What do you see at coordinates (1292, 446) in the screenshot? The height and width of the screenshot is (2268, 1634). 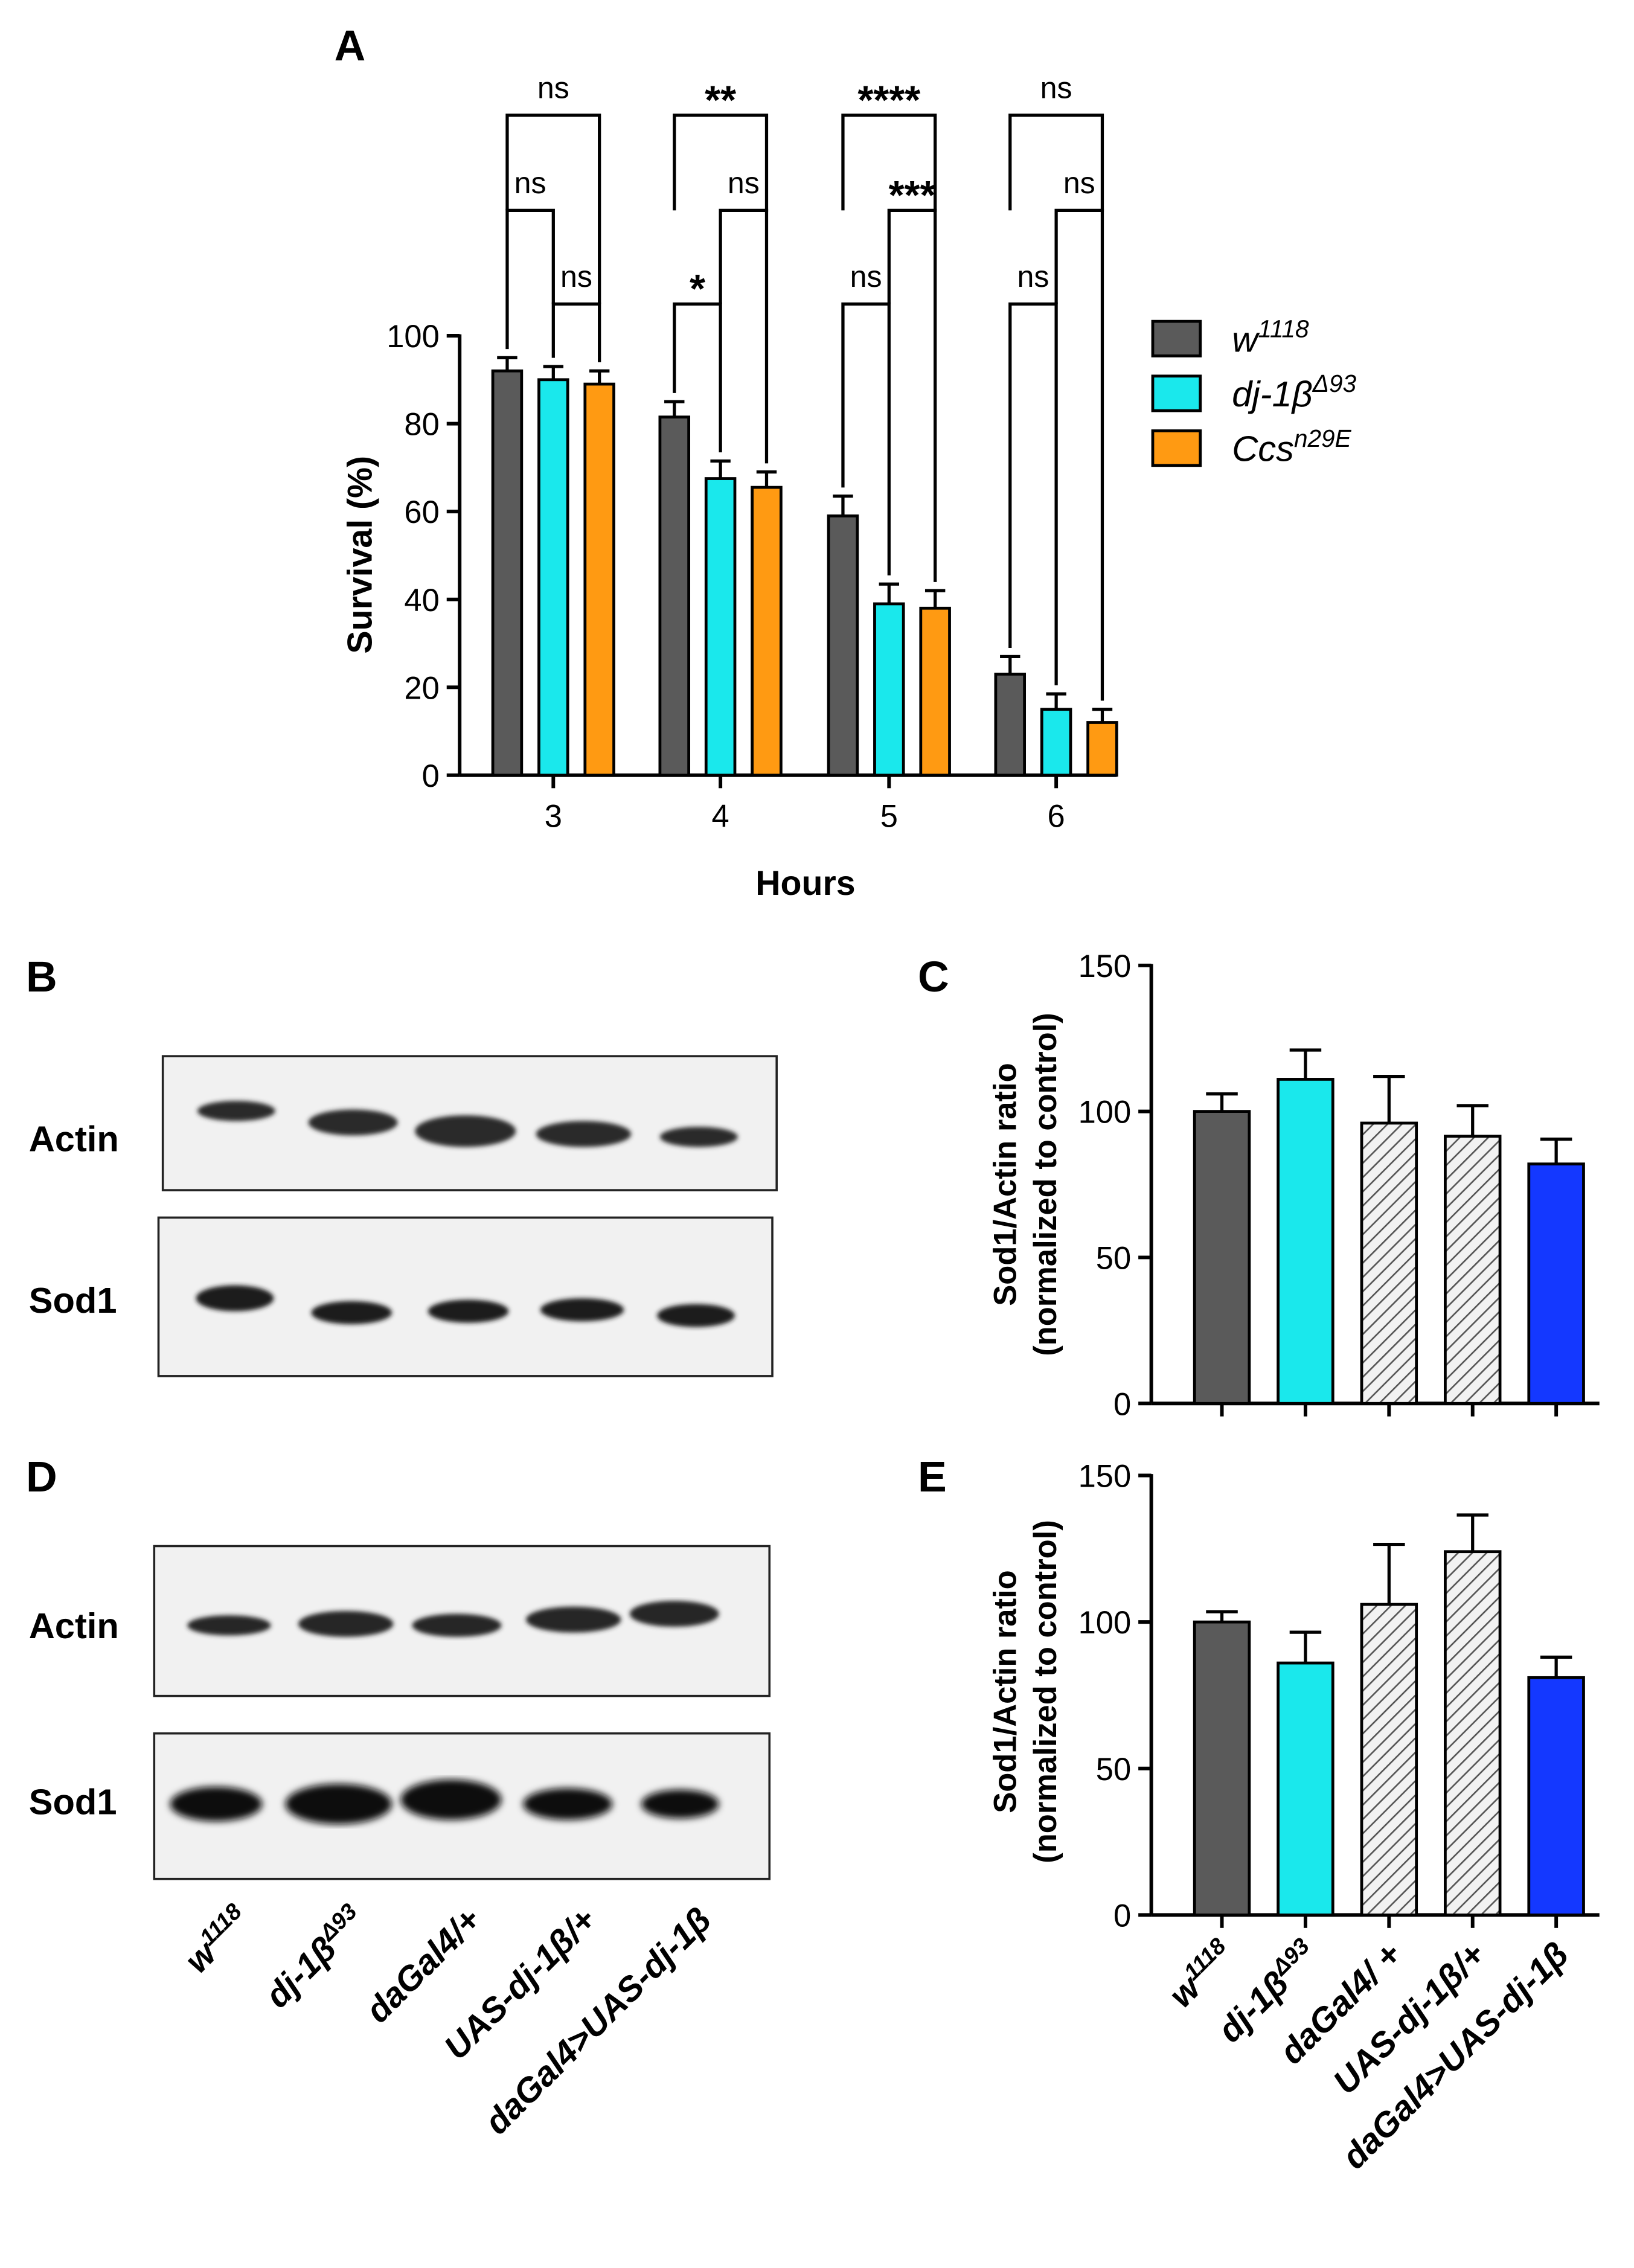 I see `legend-label: Ccsn29E` at bounding box center [1292, 446].